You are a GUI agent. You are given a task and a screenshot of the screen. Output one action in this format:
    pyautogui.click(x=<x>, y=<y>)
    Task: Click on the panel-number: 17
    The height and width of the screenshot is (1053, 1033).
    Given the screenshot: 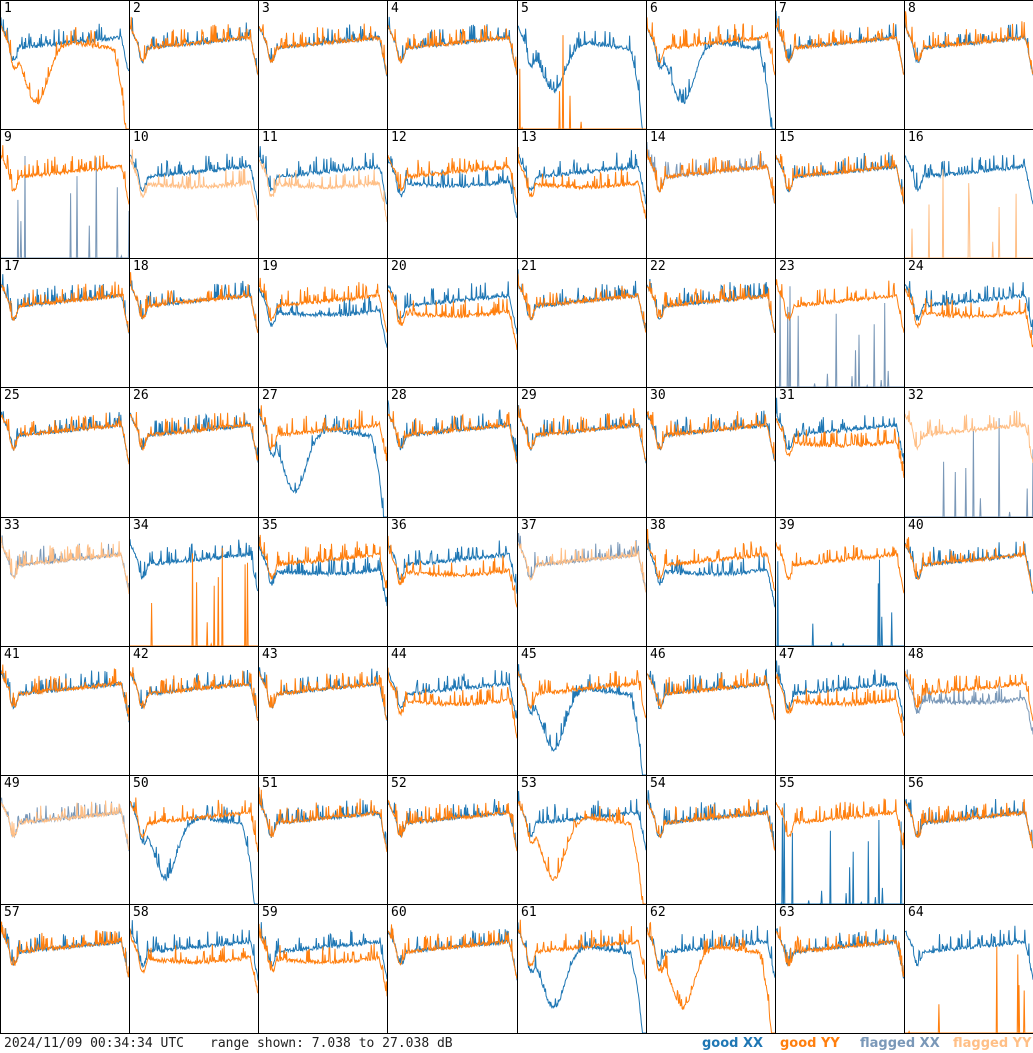 What is the action you would take?
    pyautogui.click(x=12, y=266)
    